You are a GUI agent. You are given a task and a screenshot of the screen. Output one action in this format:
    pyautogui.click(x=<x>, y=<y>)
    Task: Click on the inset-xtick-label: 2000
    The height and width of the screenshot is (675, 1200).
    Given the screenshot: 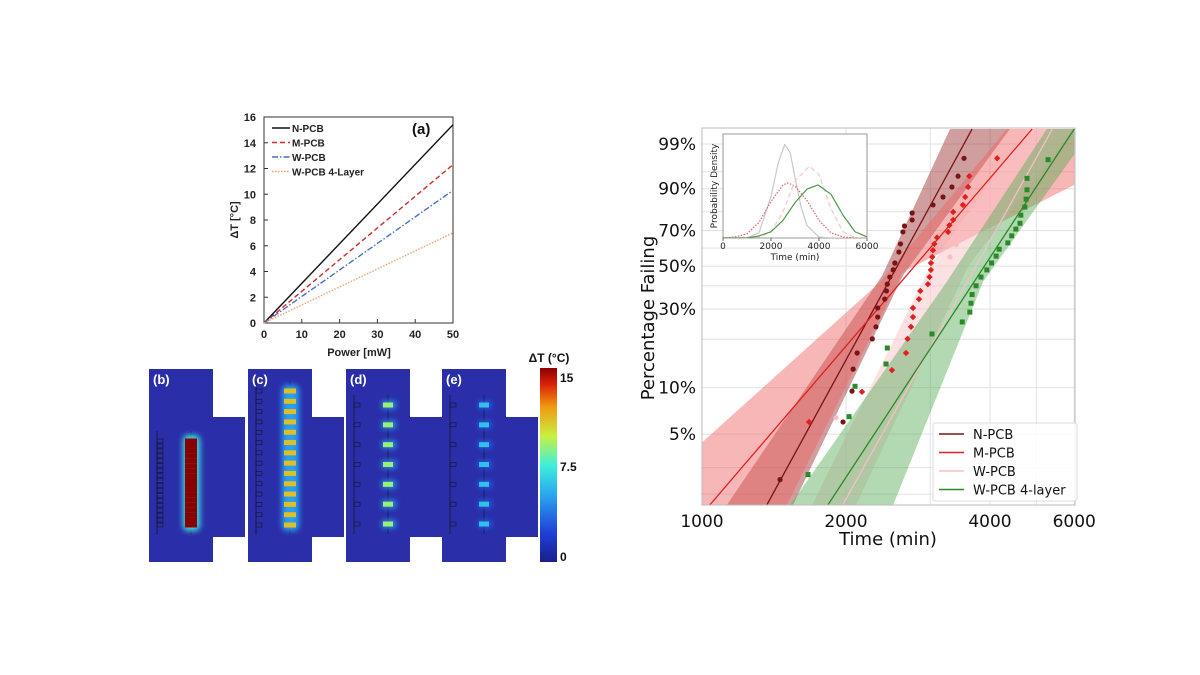 What is the action you would take?
    pyautogui.click(x=771, y=247)
    